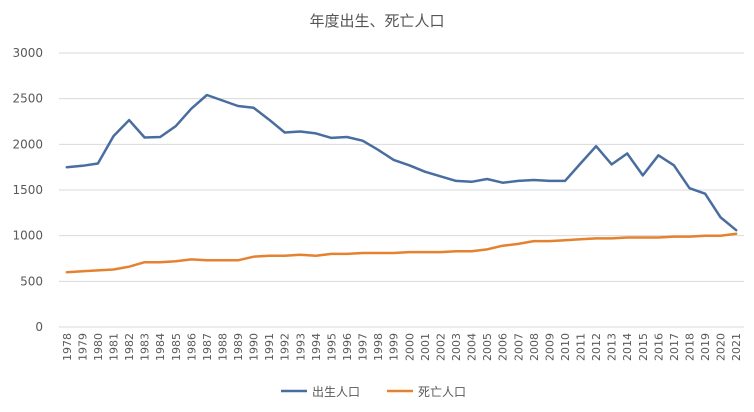  I want to click on x-tick-label: 1981, so click(113, 347).